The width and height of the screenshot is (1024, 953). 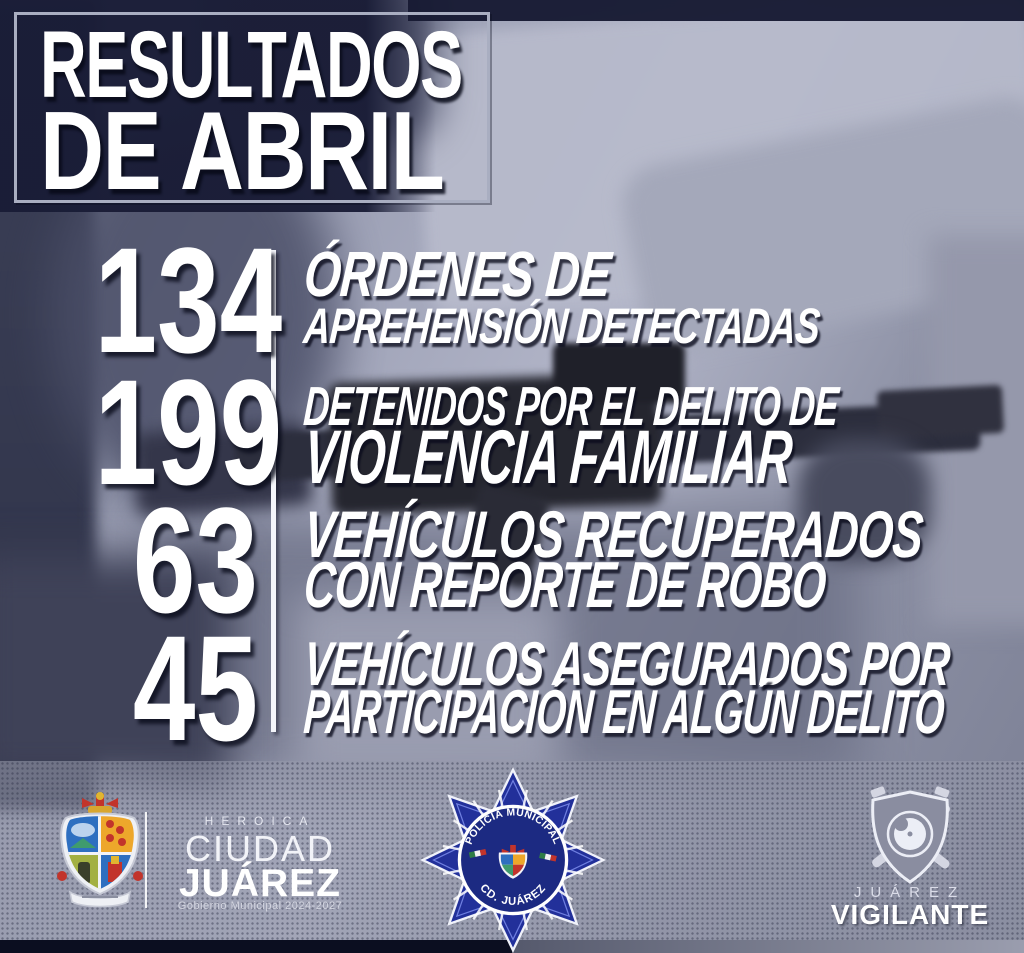 I want to click on title-panel, so click(x=218, y=106).